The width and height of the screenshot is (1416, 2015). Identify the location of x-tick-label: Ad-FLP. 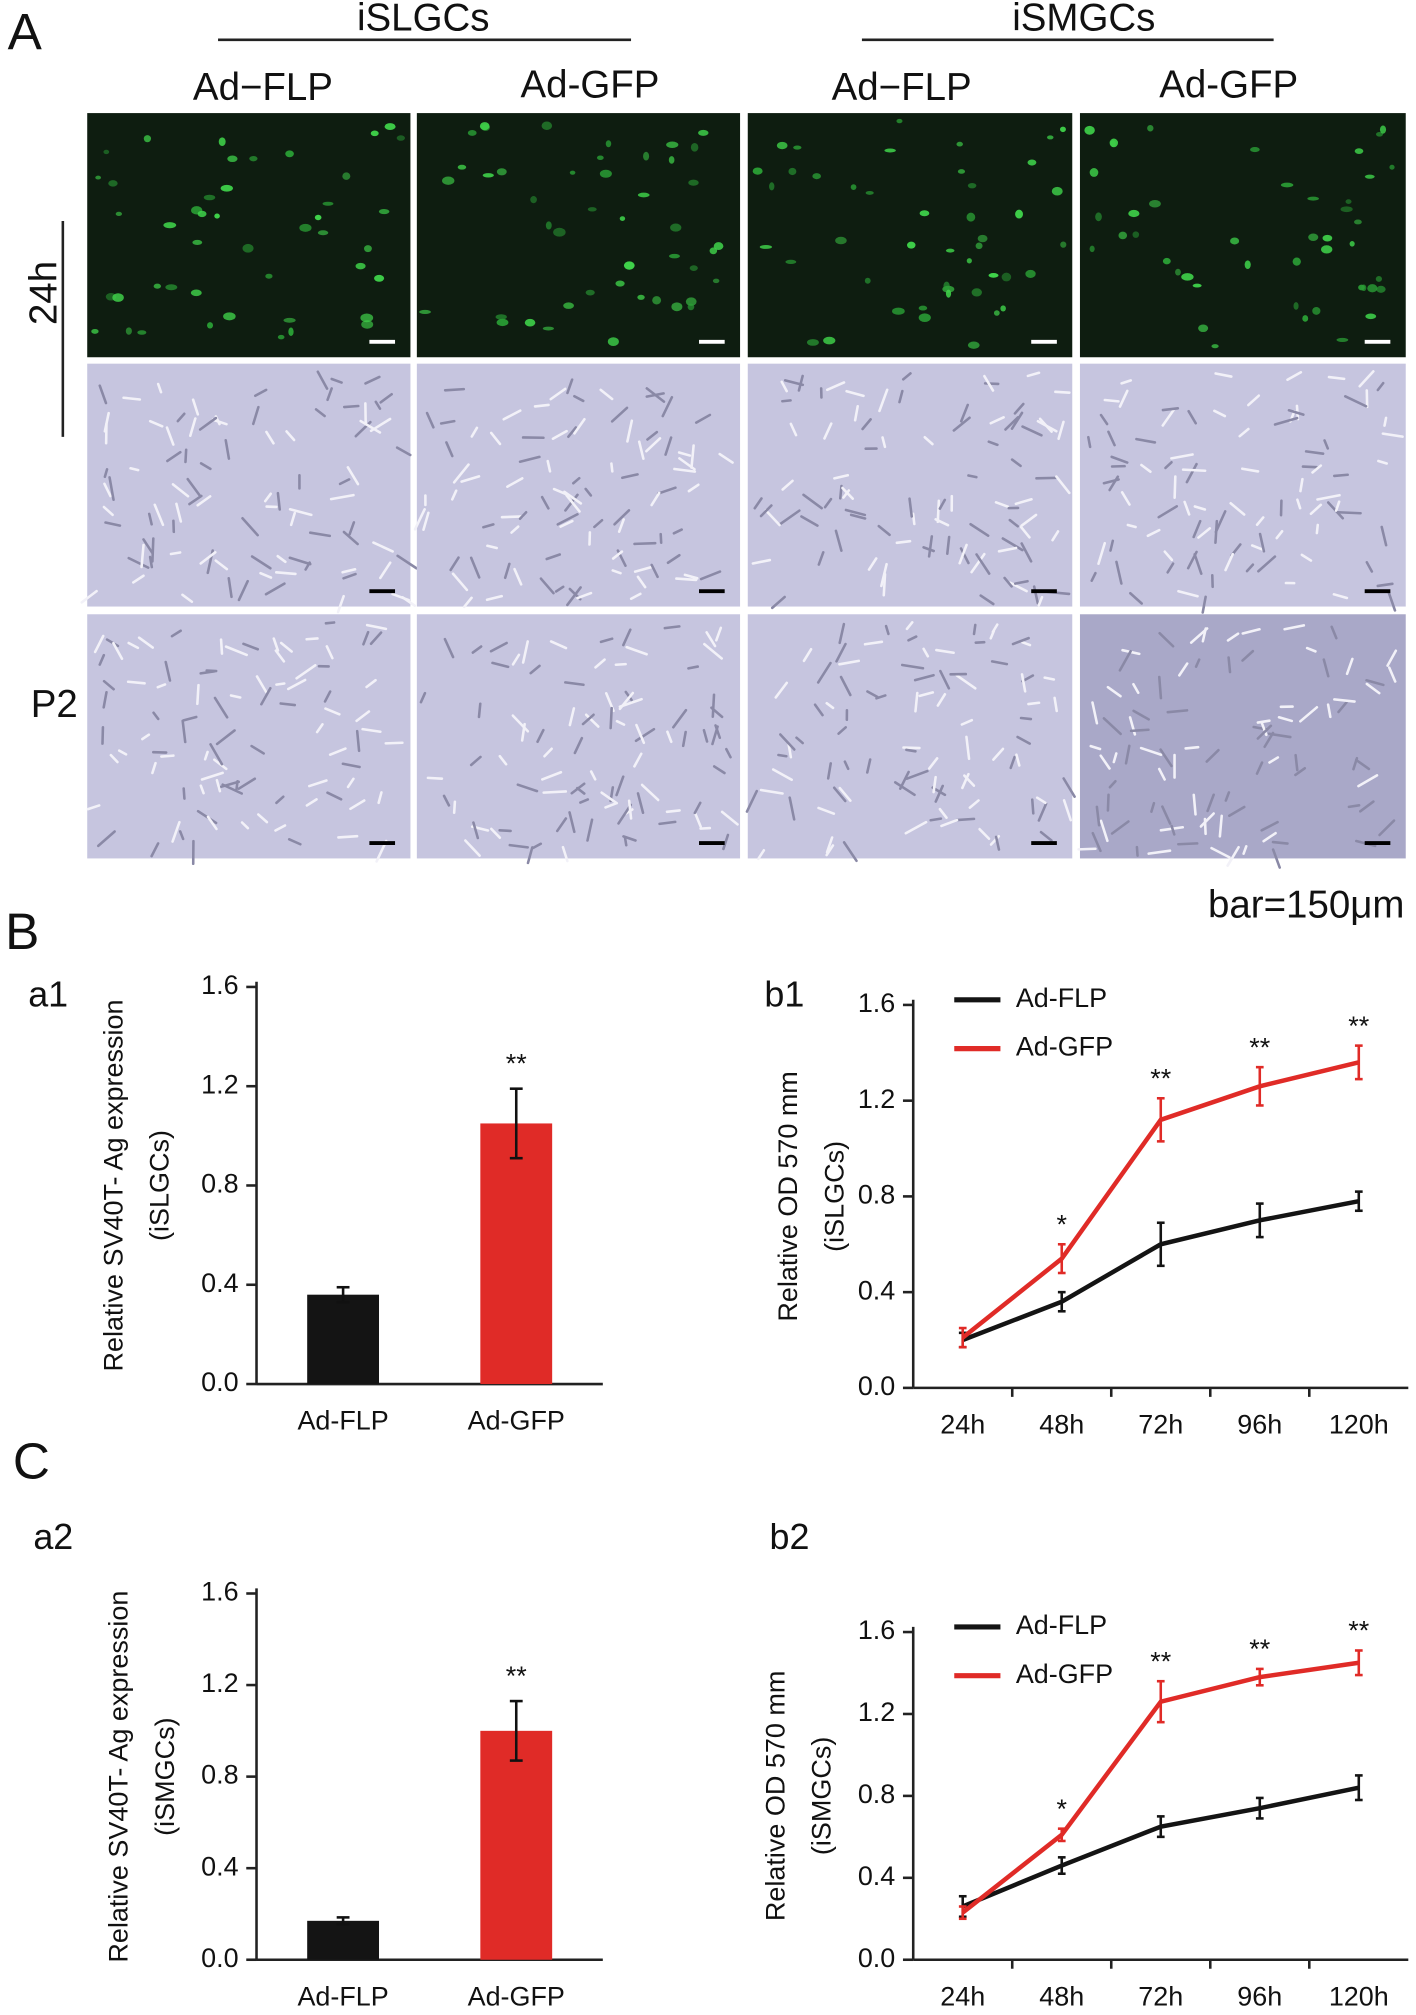
(342, 1421).